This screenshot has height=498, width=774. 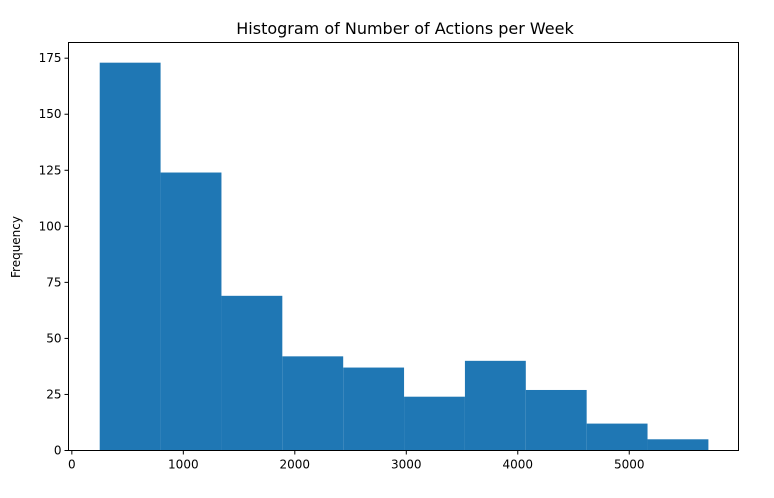 What do you see at coordinates (53, 282) in the screenshot?
I see `y-tick-label: 75` at bounding box center [53, 282].